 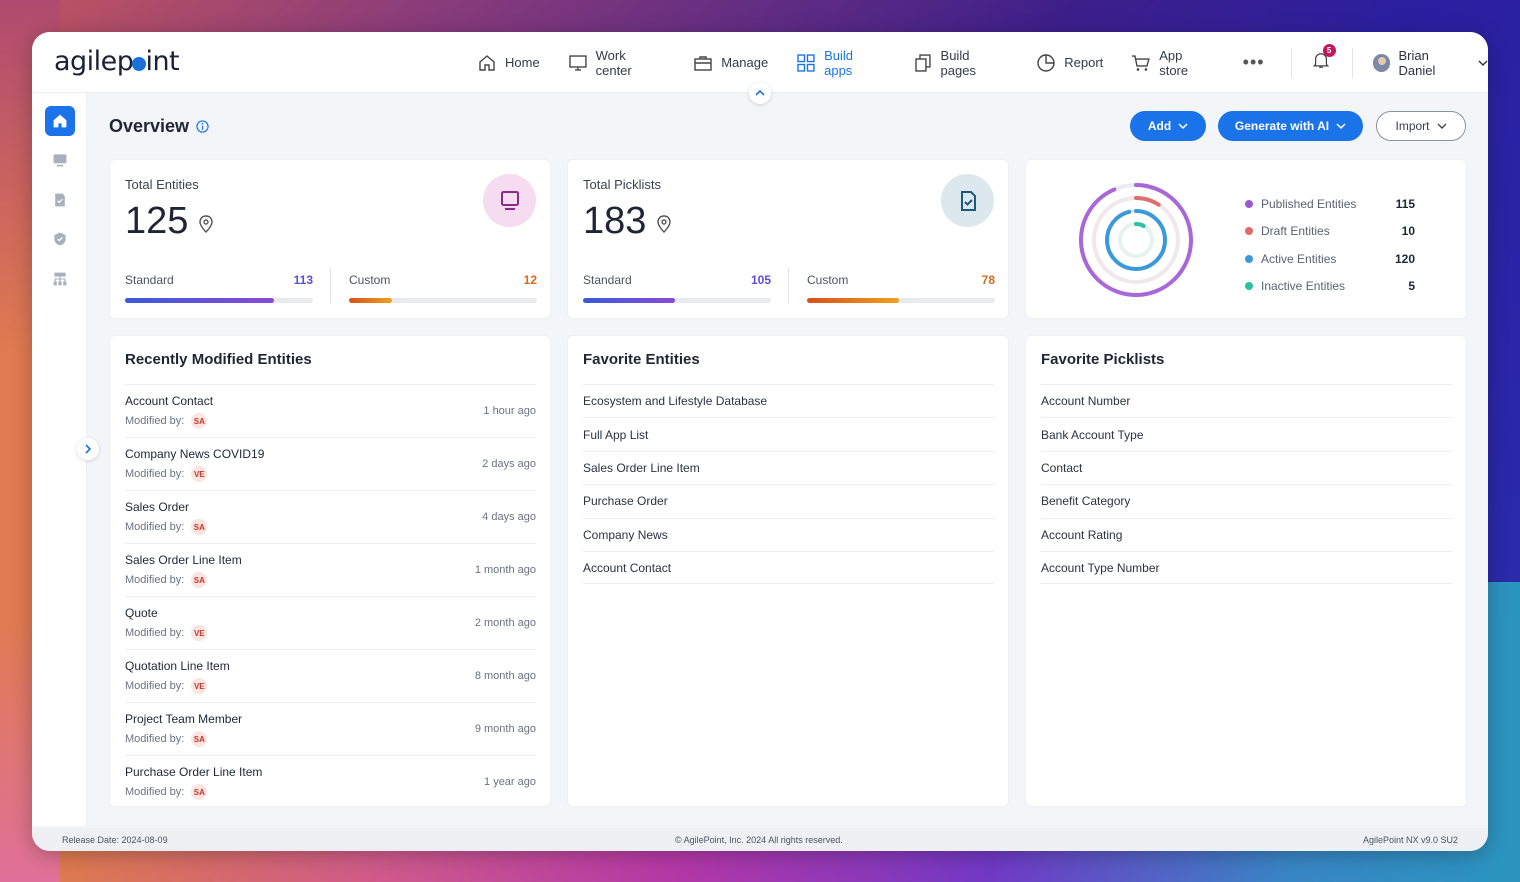 I want to click on entity-name: Sales Order Line Item, so click(x=183, y=560).